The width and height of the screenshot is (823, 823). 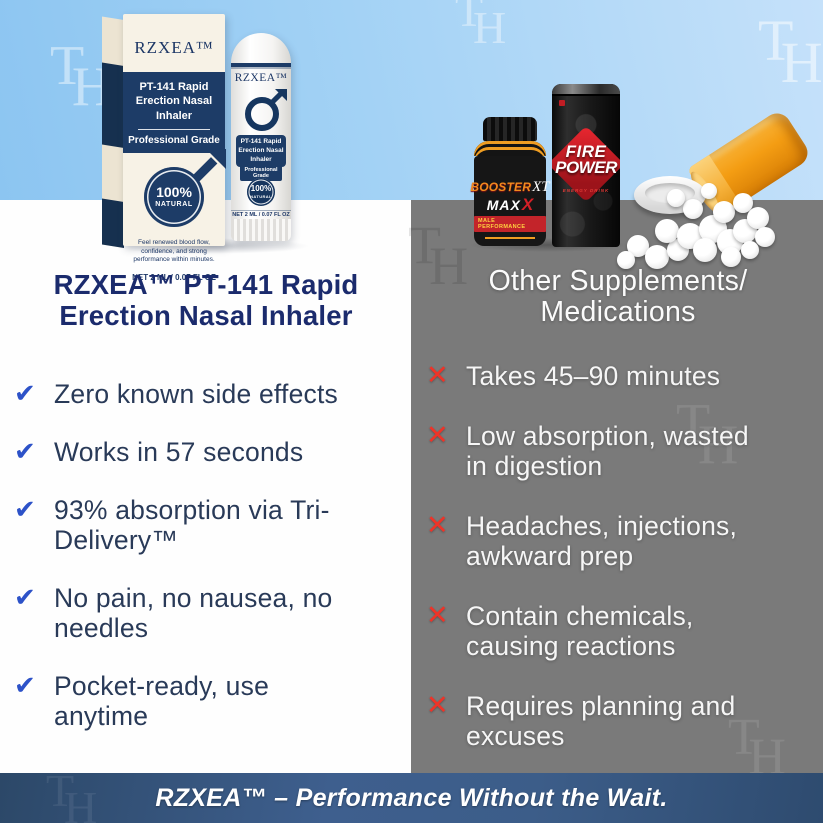 What do you see at coordinates (261, 214) in the screenshot?
I see `inhaler-net-weight: NET 2 ML / 0.07 FL OZ` at bounding box center [261, 214].